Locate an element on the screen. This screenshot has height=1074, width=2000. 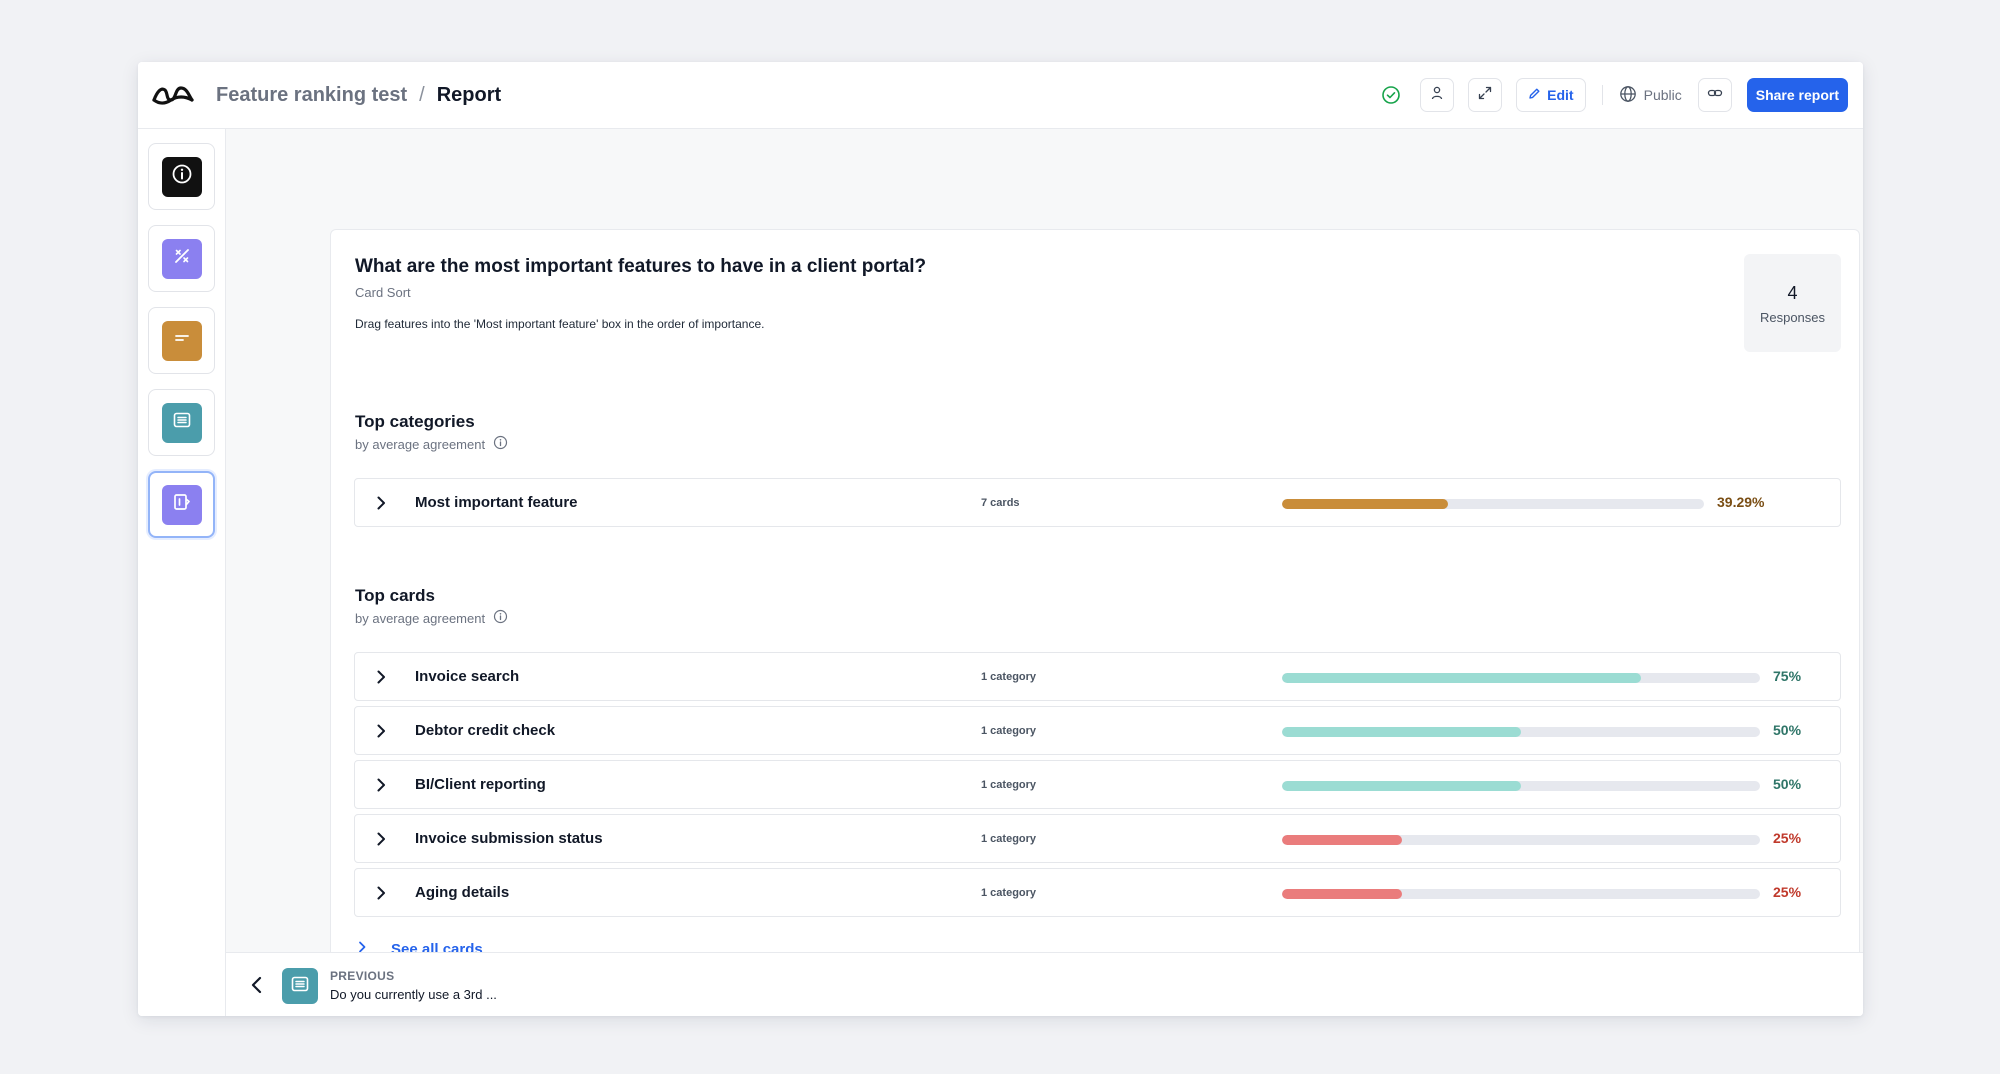
pencil-icon is located at coordinates (1534, 95).